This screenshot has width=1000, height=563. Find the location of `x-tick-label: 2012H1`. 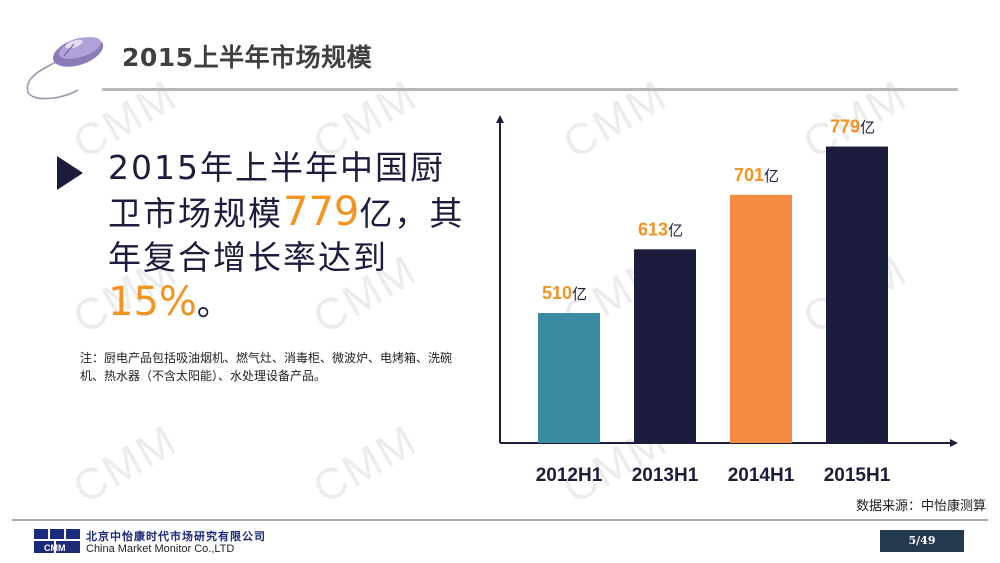

x-tick-label: 2012H1 is located at coordinates (569, 475).